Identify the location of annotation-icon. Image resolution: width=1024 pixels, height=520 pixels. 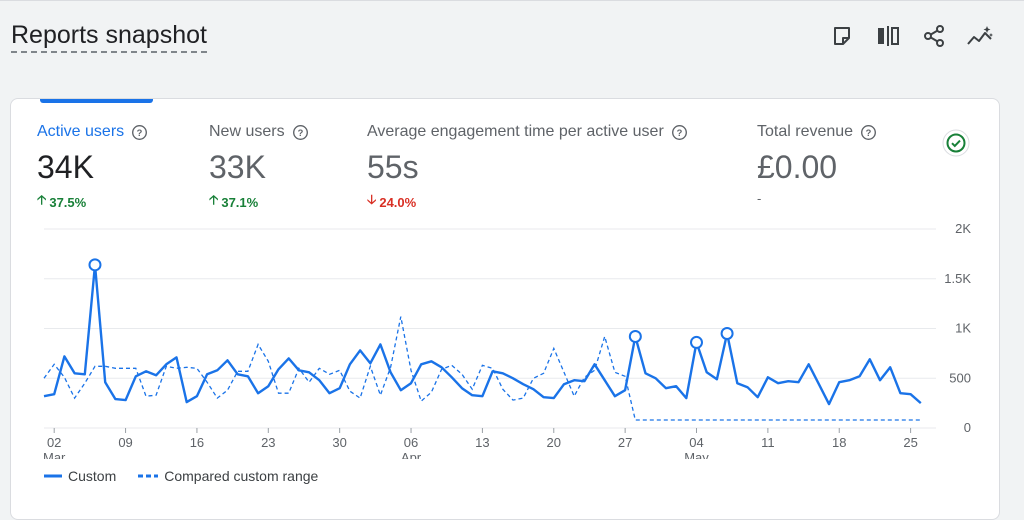
(842, 36).